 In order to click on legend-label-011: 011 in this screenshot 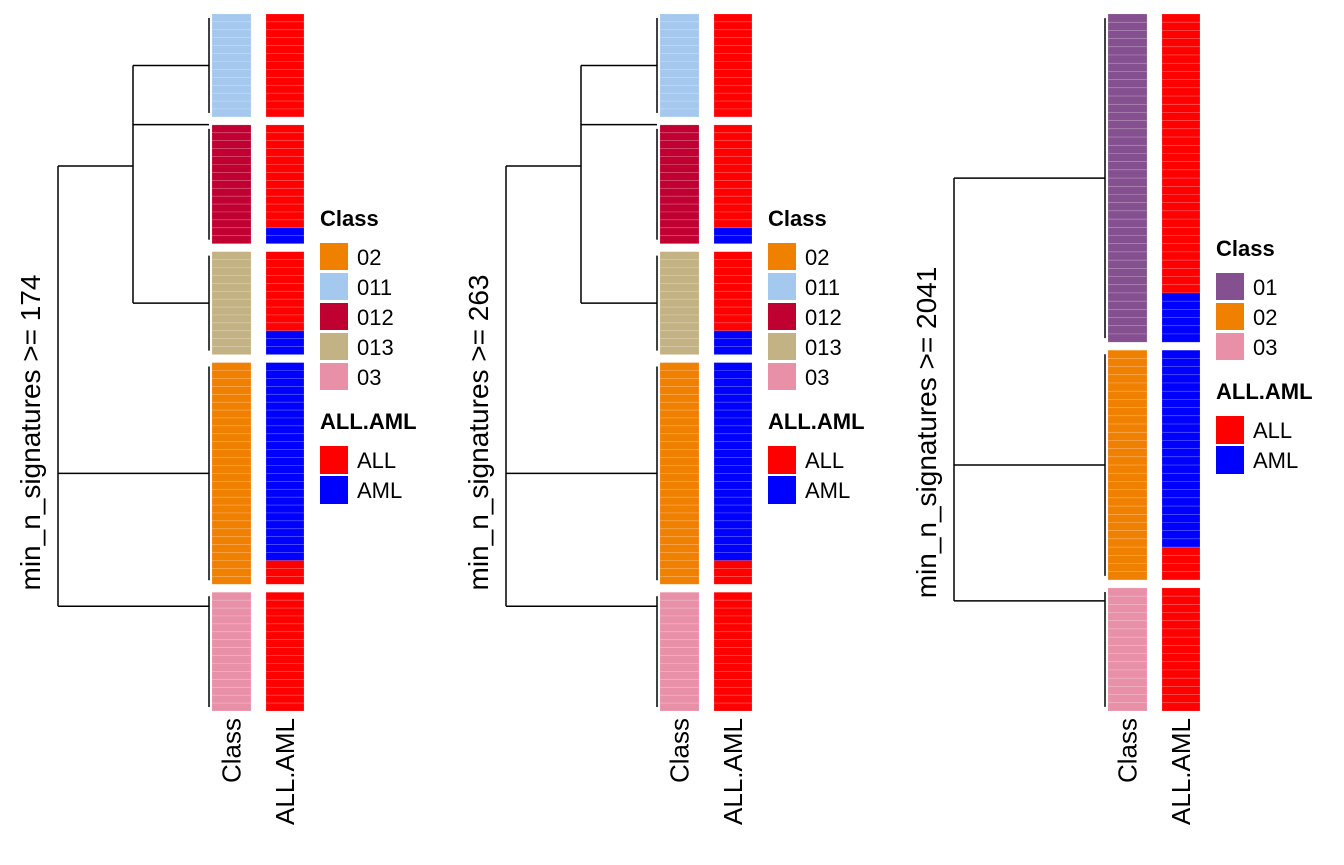, I will do `click(822, 287)`.